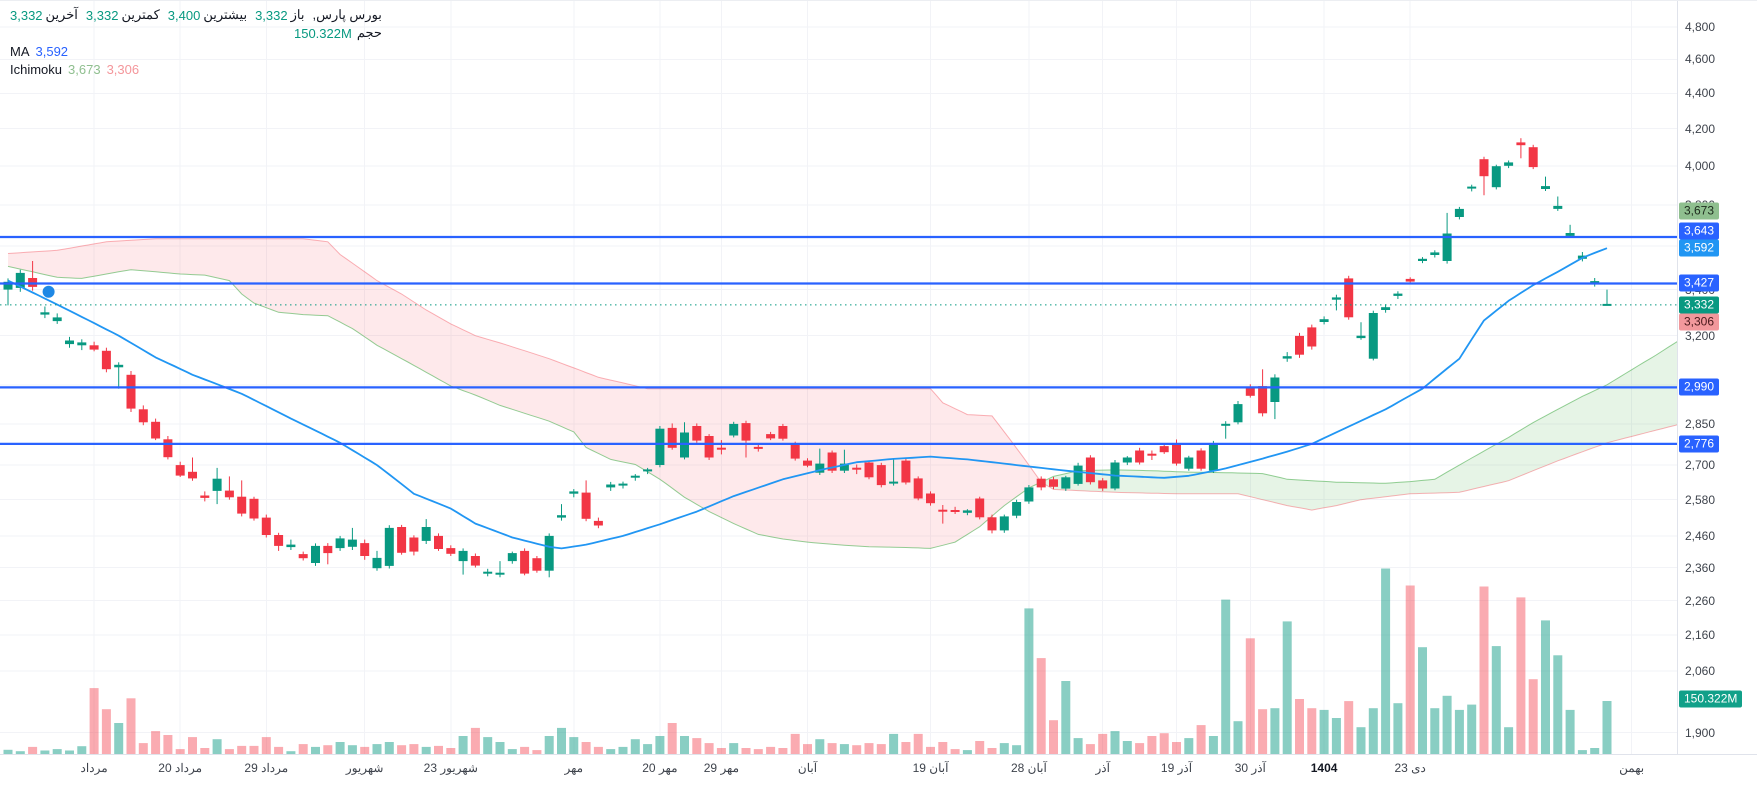  I want to click on price-tick: 2,580, so click(1700, 499).